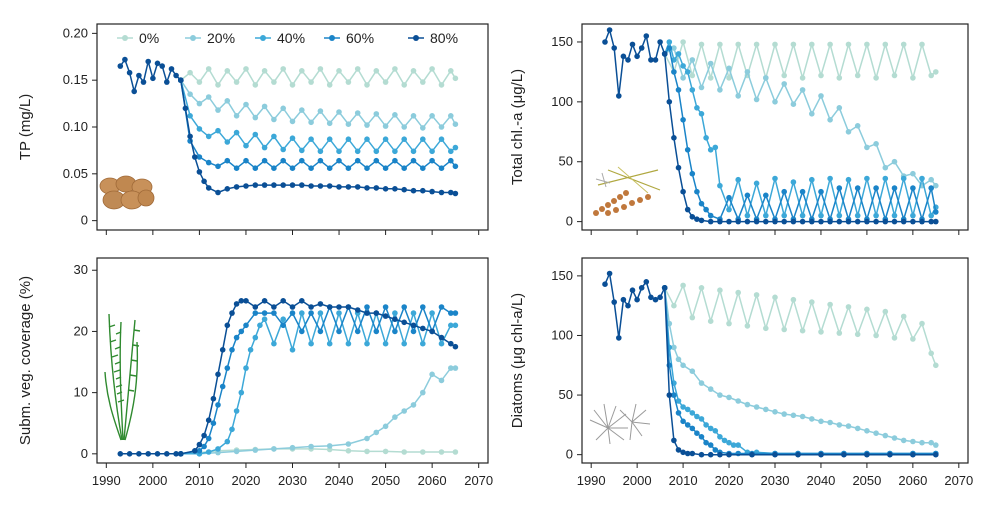  I want to click on legend-label: 0%, so click(149, 38).